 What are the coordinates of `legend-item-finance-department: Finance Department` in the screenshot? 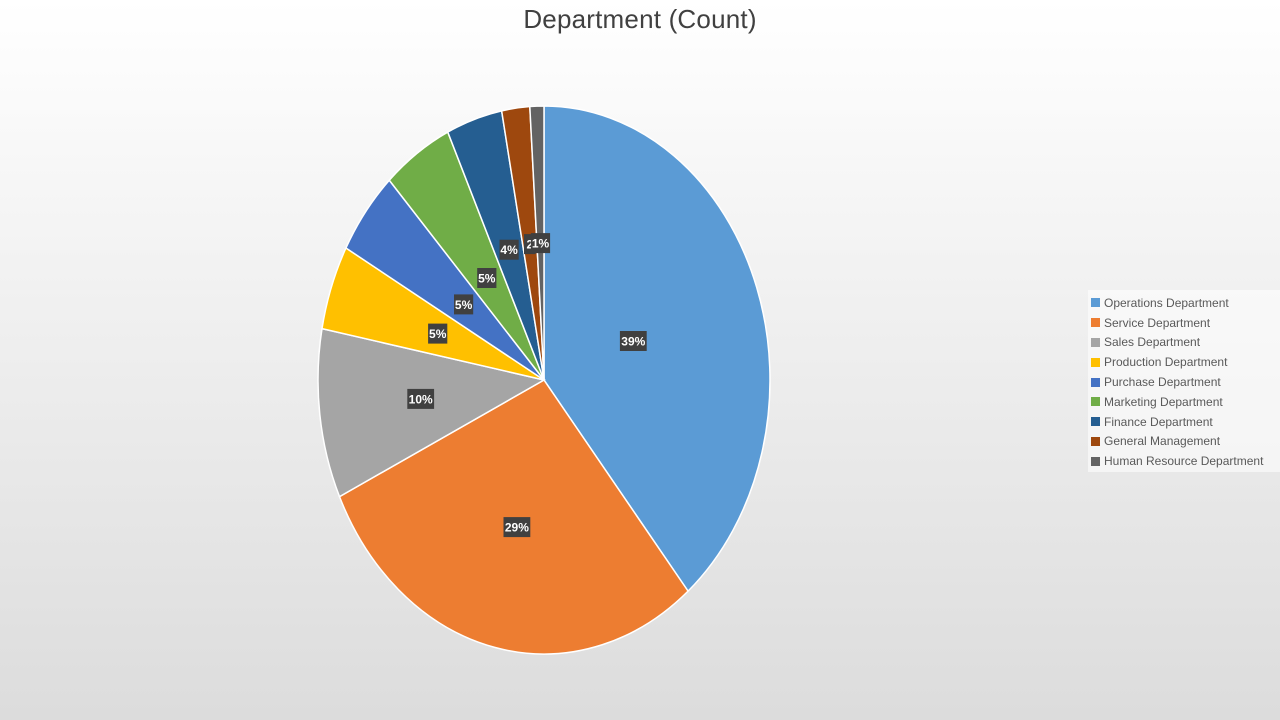 It's located at (1184, 422).